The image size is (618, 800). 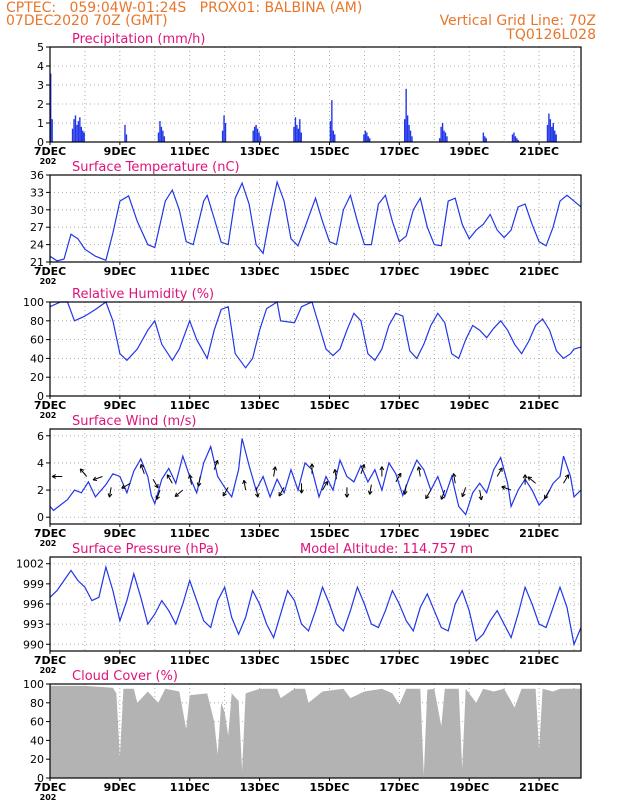 What do you see at coordinates (33, 584) in the screenshot?
I see `y-tick-label: 999` at bounding box center [33, 584].